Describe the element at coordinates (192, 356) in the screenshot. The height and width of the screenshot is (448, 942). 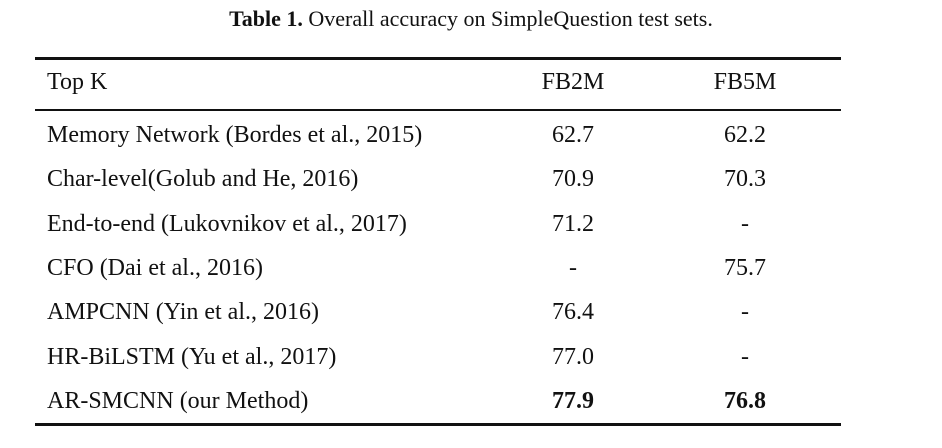
I see `method-cell: HR-BiLSTM (Yu et al., 2017)` at that location.